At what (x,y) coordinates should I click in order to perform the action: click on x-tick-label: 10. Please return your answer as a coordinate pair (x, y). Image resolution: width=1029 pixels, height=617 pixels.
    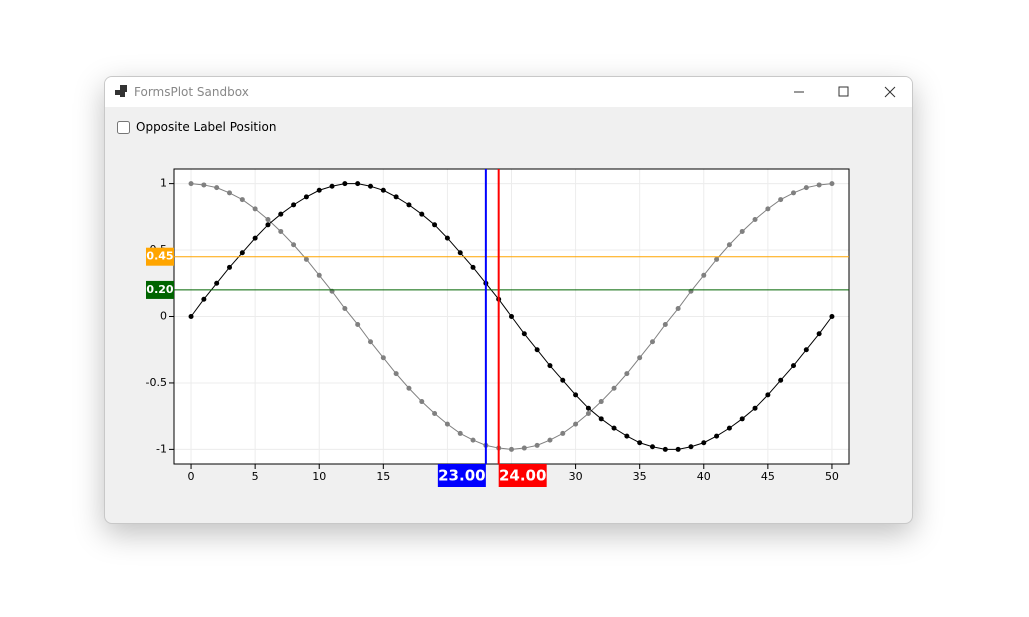
    Looking at the image, I should click on (319, 476).